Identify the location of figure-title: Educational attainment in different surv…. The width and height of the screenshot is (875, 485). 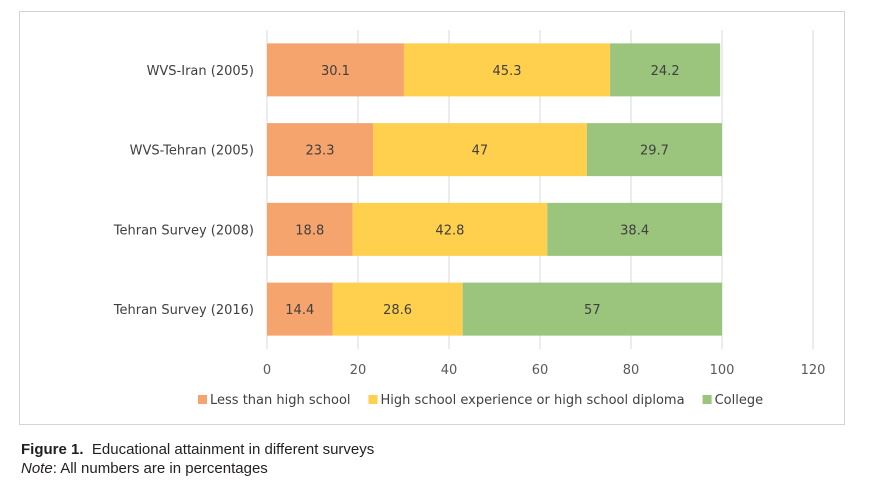
(233, 449).